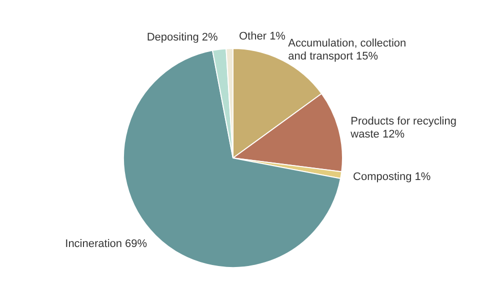 Image resolution: width=490 pixels, height=283 pixels. What do you see at coordinates (403, 127) in the screenshot?
I see `slice-label: Products for recycling waste 12%` at bounding box center [403, 127].